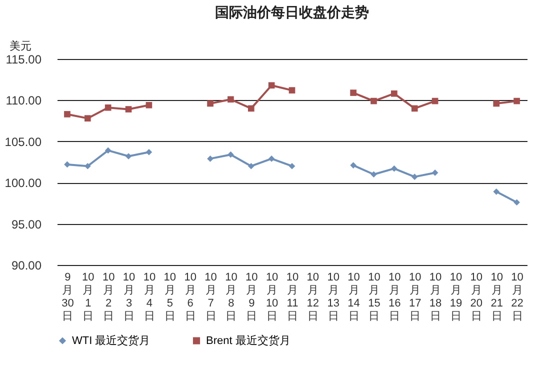 This screenshot has width=544, height=384. I want to click on y-tick-label: 105.00, so click(23, 141).